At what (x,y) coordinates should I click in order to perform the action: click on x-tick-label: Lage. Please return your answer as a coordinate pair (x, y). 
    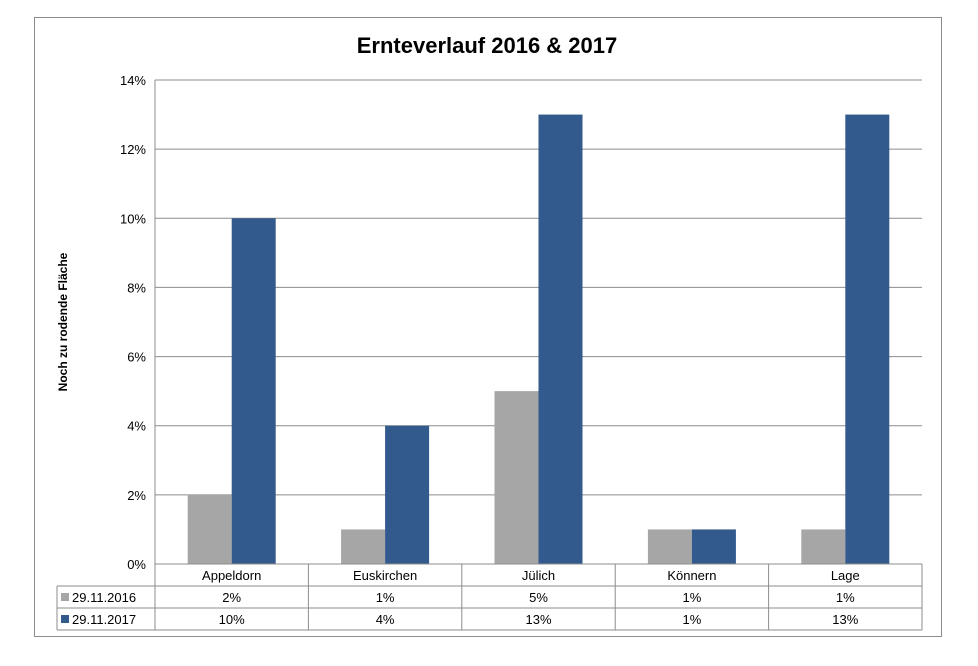
    Looking at the image, I should click on (845, 575).